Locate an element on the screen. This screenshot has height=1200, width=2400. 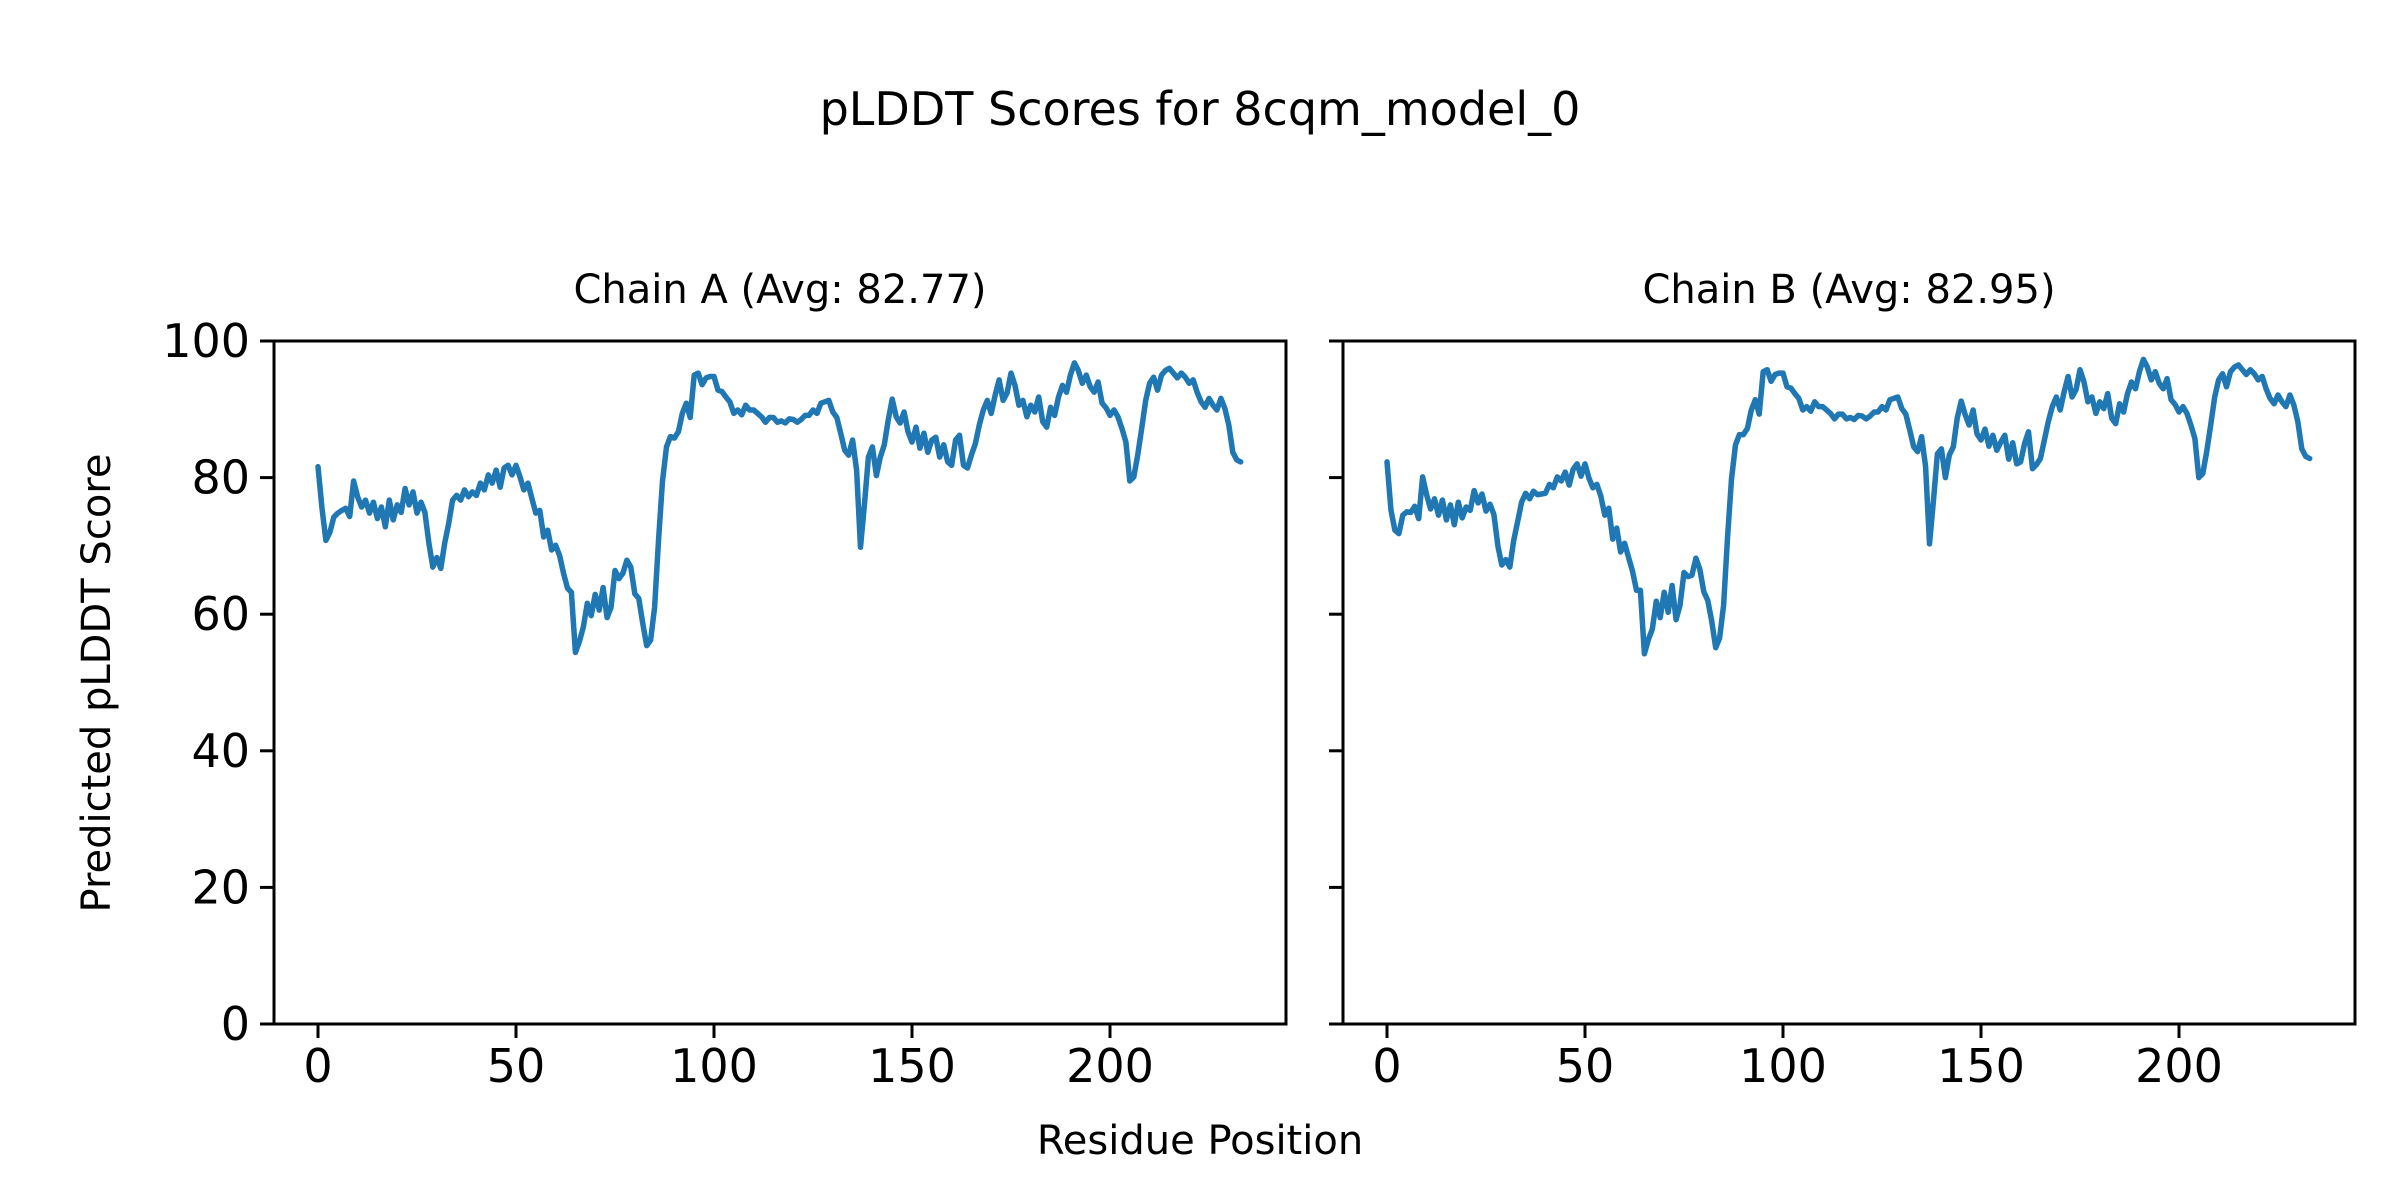
plddt-line-chain-a is located at coordinates (779, 508).